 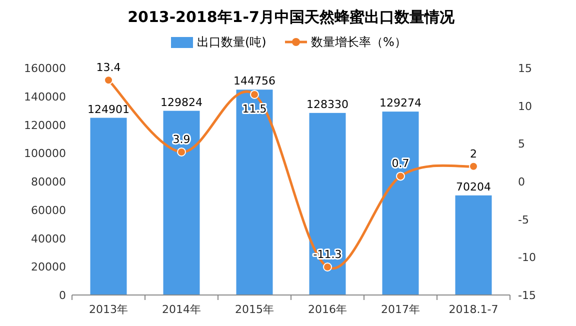 I want to click on y2-tick-label: -5, so click(x=523, y=219).